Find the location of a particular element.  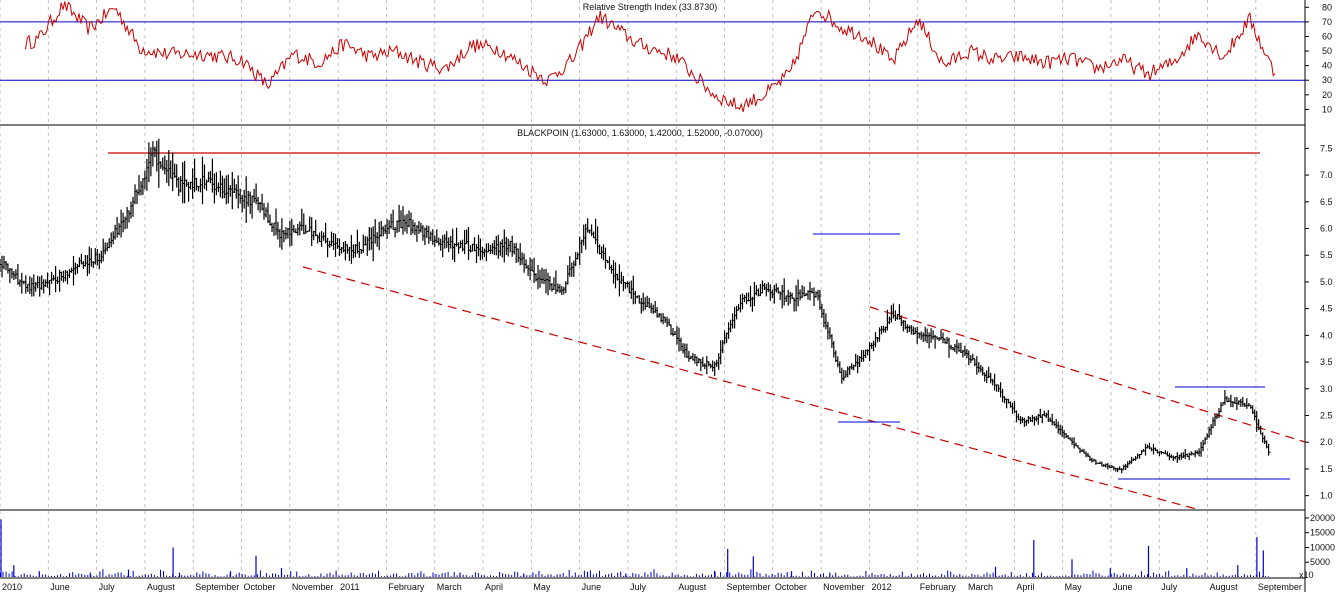

volume-tick-label: 10000 is located at coordinates (1322, 547).